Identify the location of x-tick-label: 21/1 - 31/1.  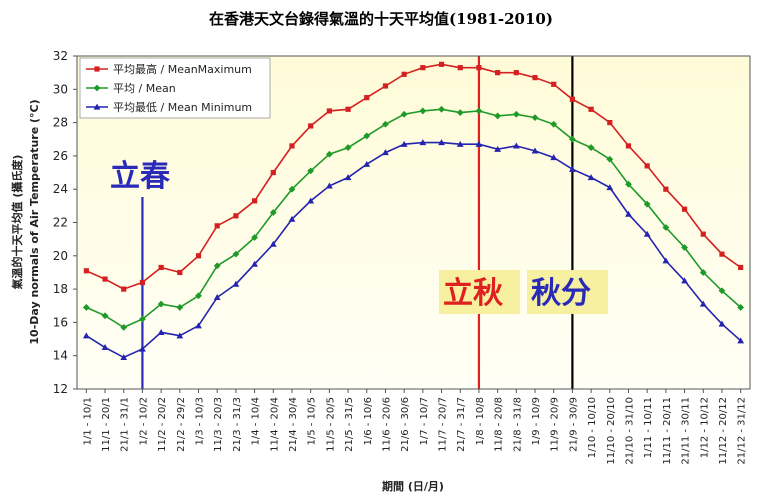
(125, 424).